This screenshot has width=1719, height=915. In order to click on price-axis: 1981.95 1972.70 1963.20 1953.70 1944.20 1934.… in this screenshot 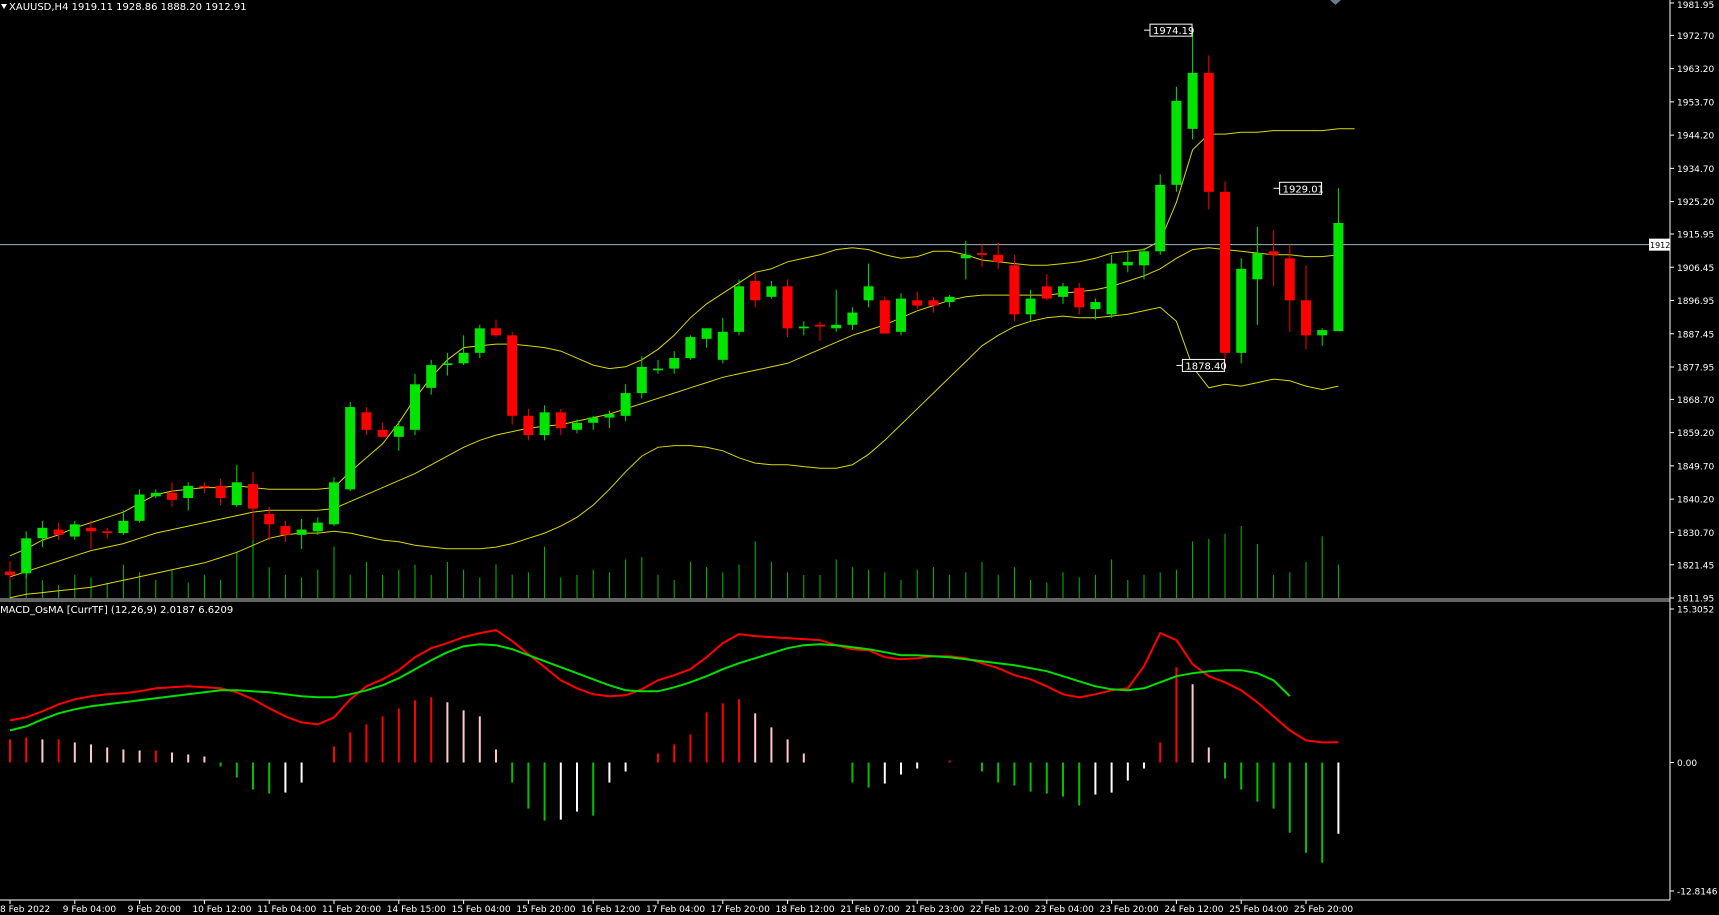, I will do `click(1681, 303)`.